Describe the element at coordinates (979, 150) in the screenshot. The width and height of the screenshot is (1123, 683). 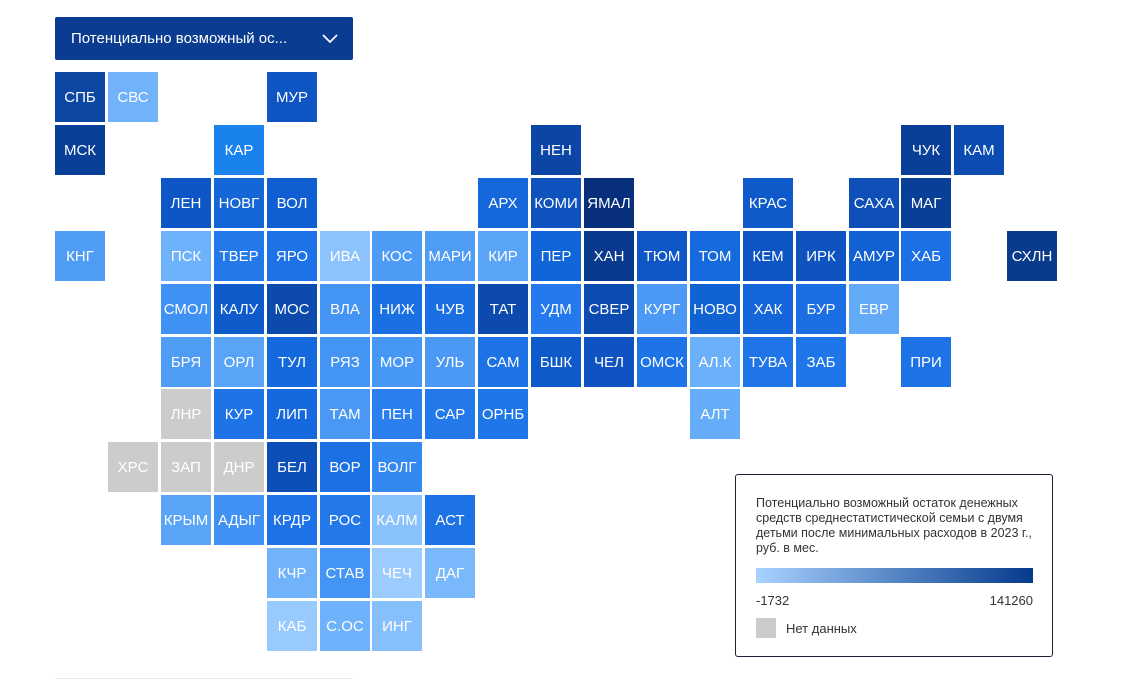
I see `region-tile-8: КАМ` at that location.